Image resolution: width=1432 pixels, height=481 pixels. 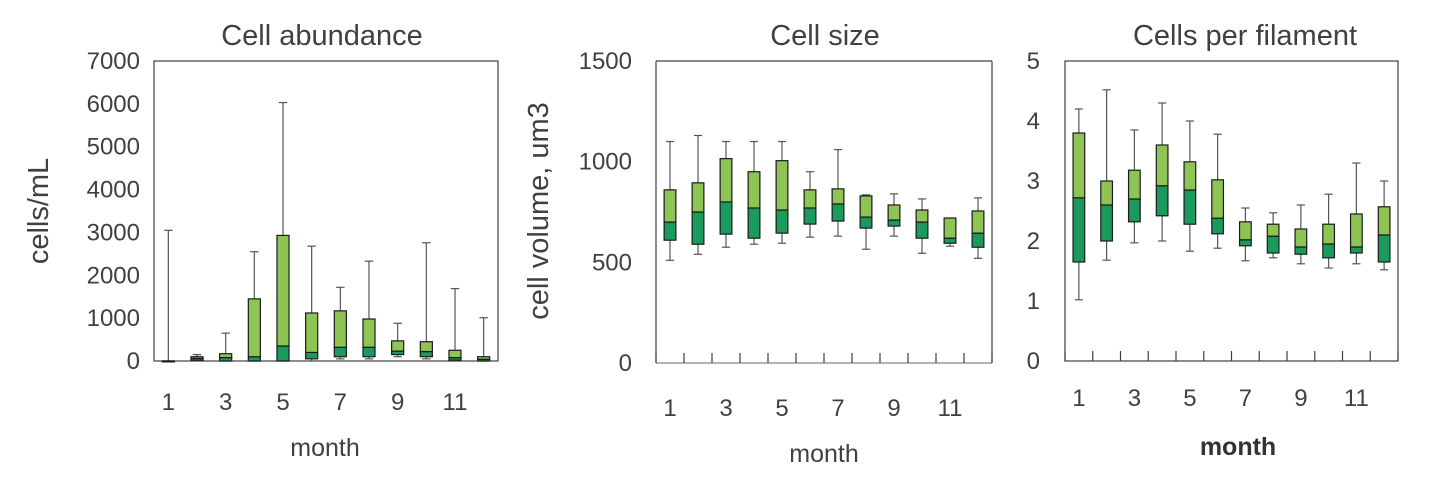 What do you see at coordinates (605, 61) in the screenshot?
I see `y-tick-label: 1500` at bounding box center [605, 61].